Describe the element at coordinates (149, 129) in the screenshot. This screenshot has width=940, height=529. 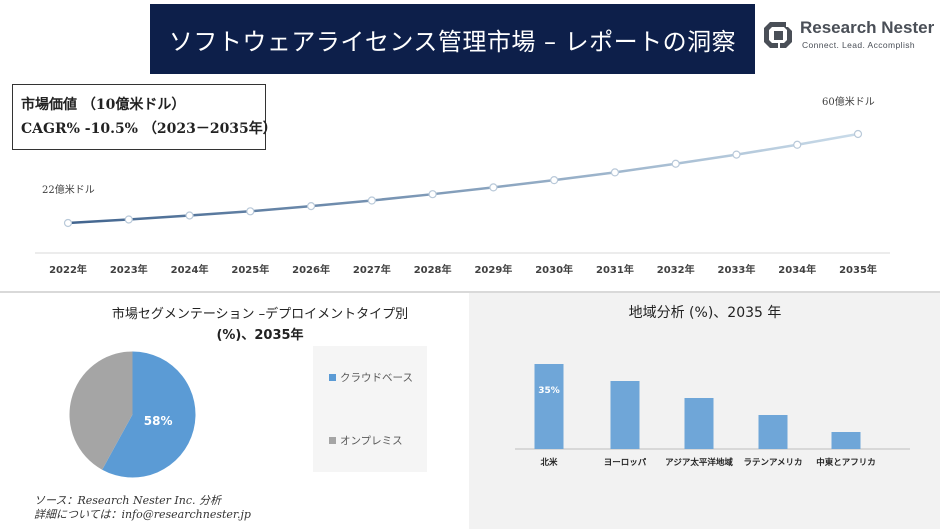
I see `cagr-label: CAGR% -10.5% （2023－2035年）` at that location.